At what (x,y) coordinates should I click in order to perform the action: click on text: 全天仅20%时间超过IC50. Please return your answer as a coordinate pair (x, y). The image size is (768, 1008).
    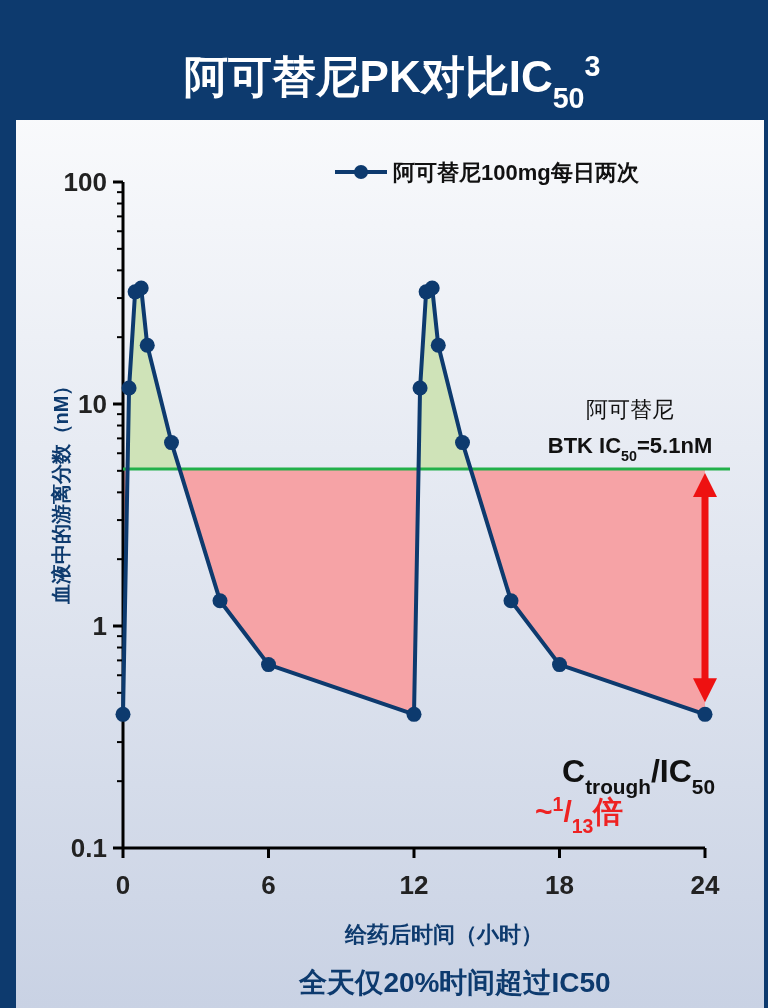
    Looking at the image, I should click on (454, 982).